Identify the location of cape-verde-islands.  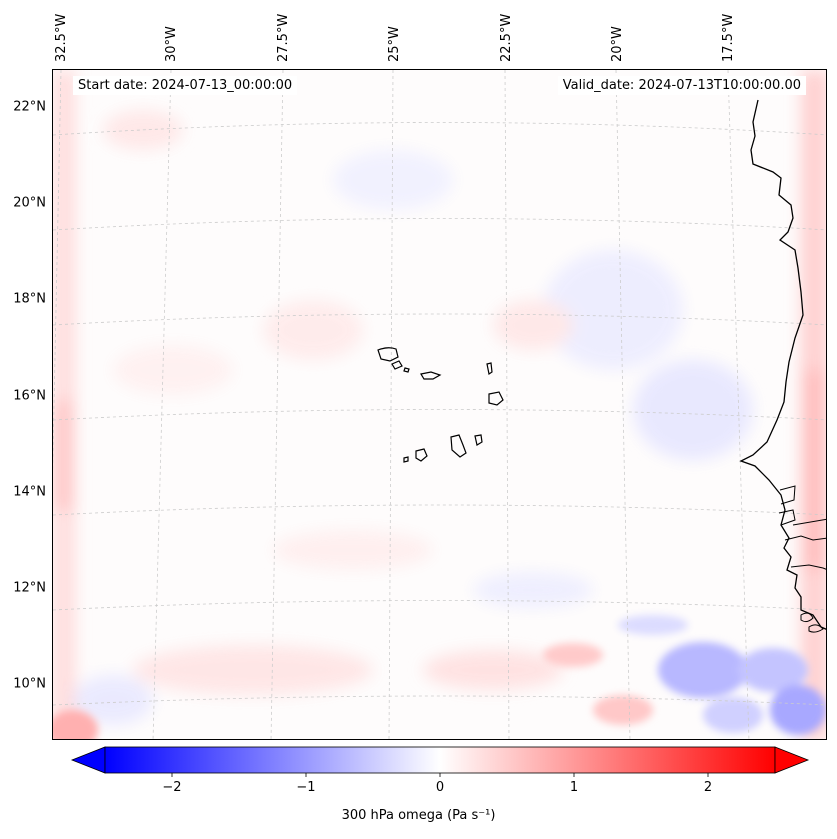
(440, 405).